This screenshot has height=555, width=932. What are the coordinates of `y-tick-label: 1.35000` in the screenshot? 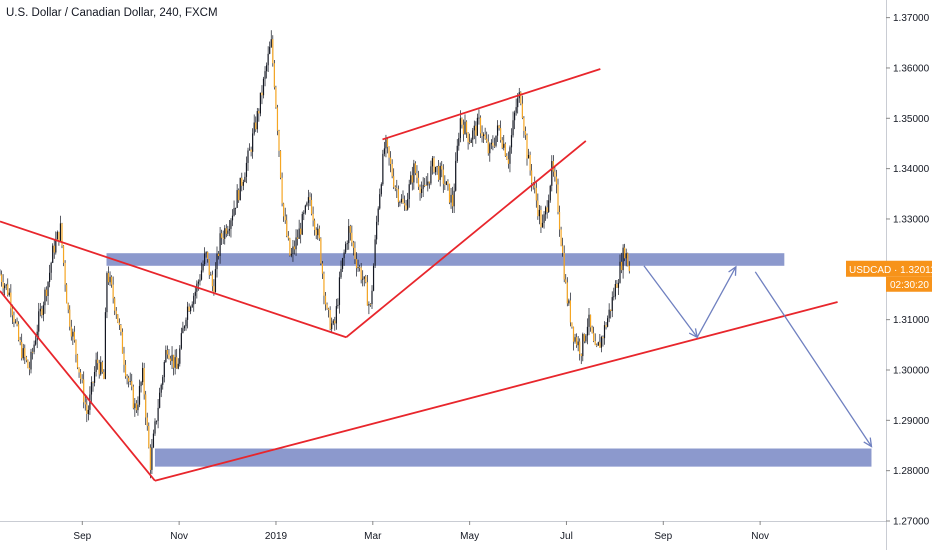 It's located at (911, 119).